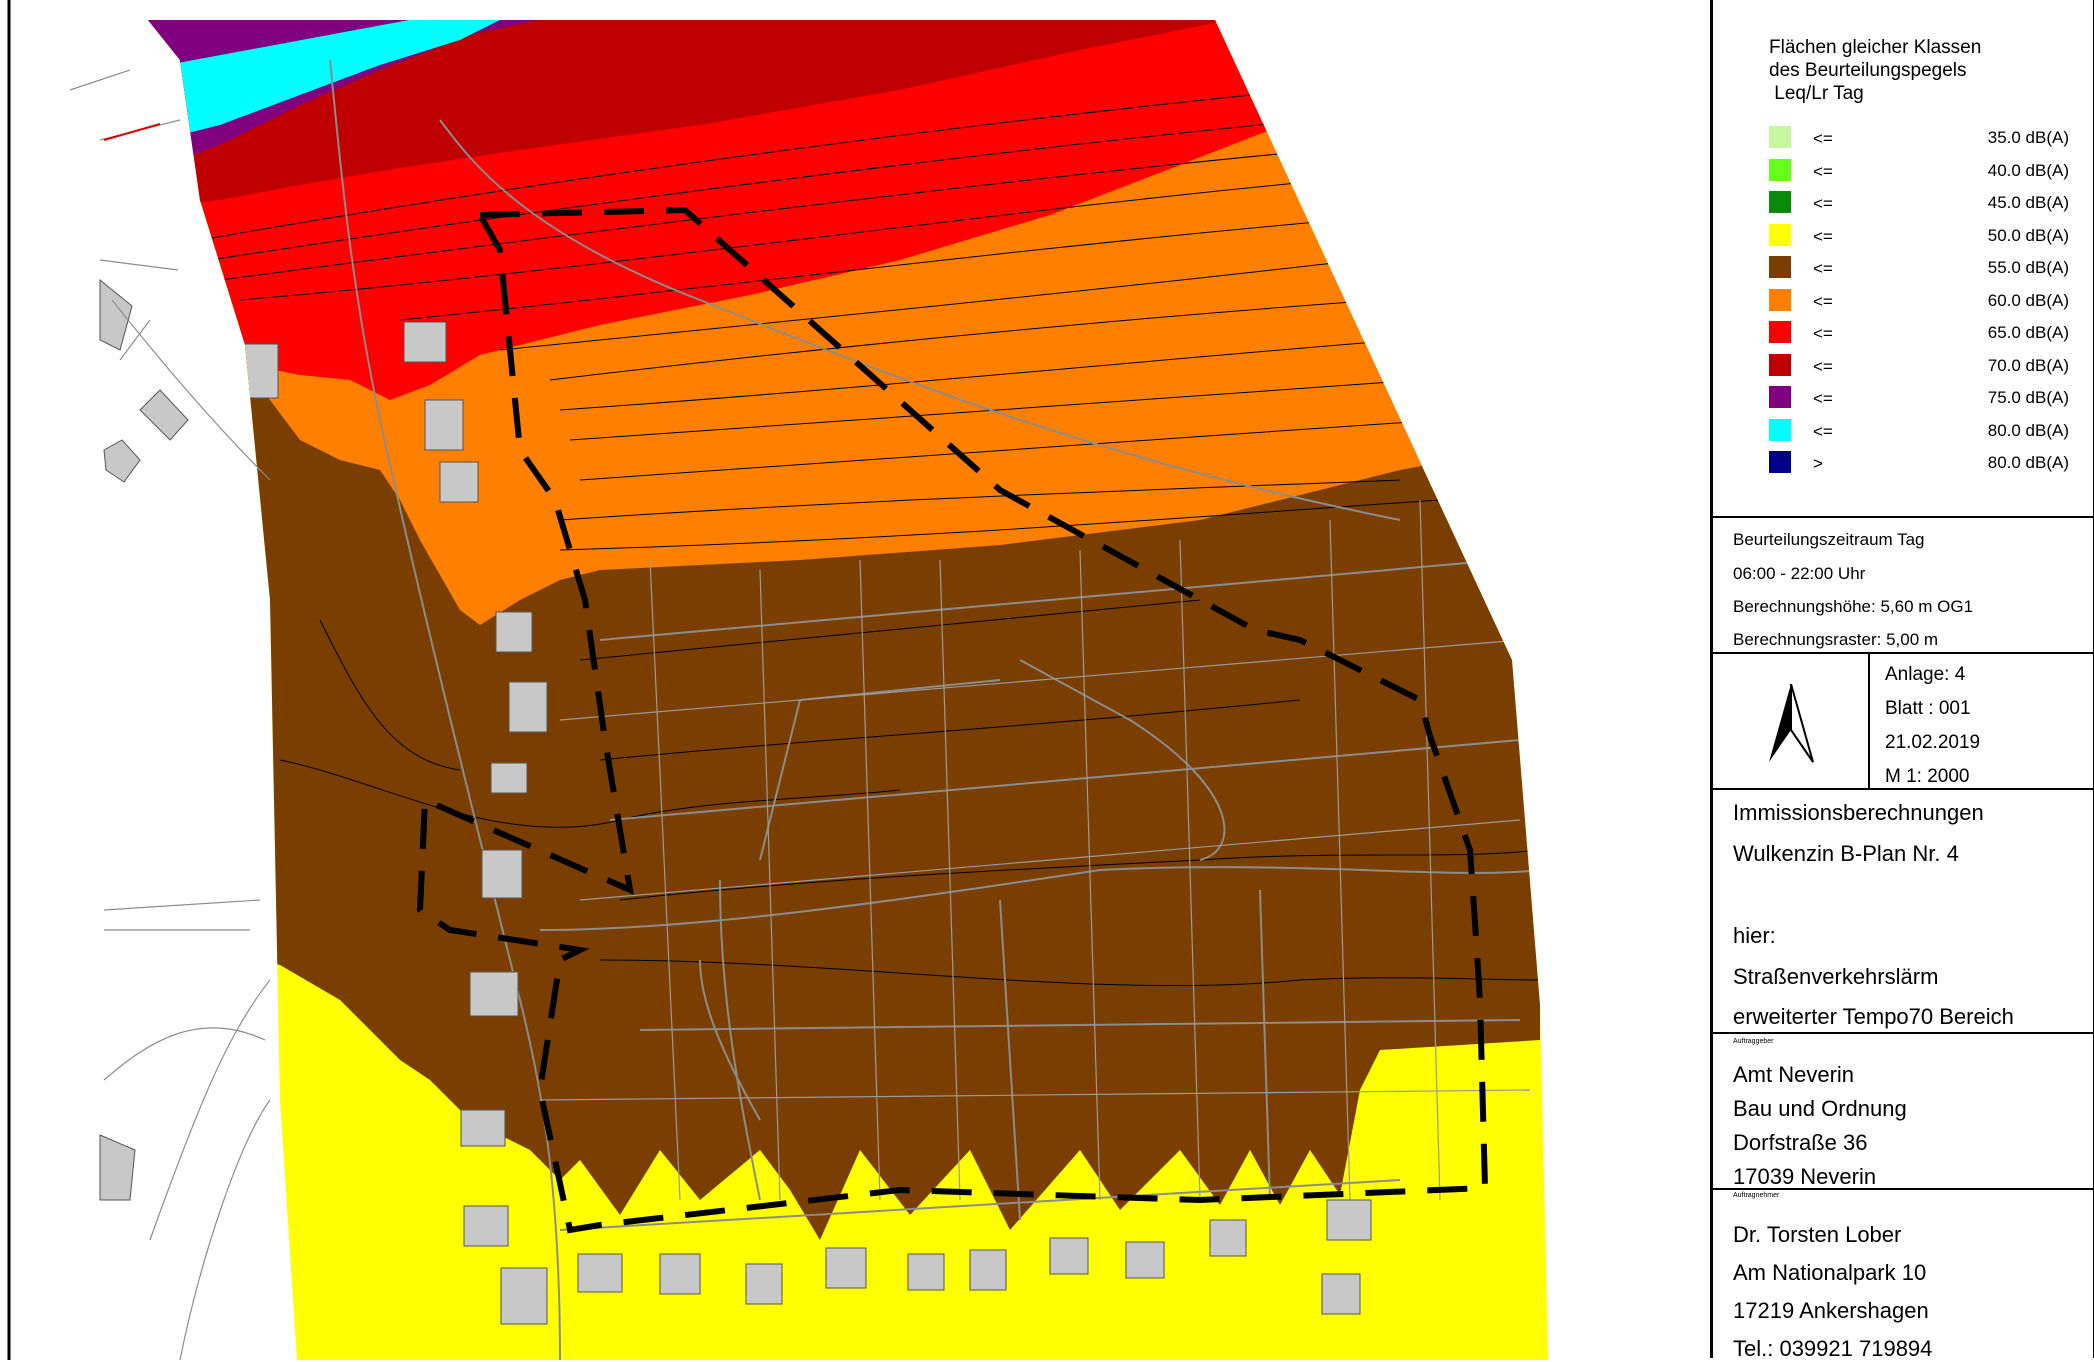 The height and width of the screenshot is (1362, 2094). Describe the element at coordinates (132, 132) in the screenshot. I see `context-red-road` at that location.